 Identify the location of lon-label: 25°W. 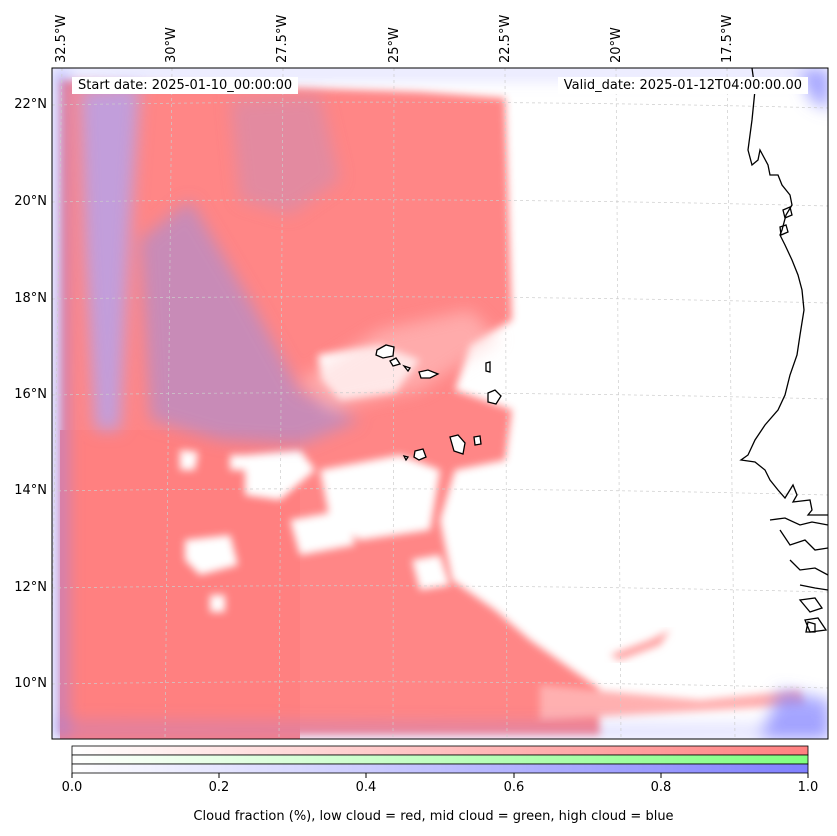
(394, 45).